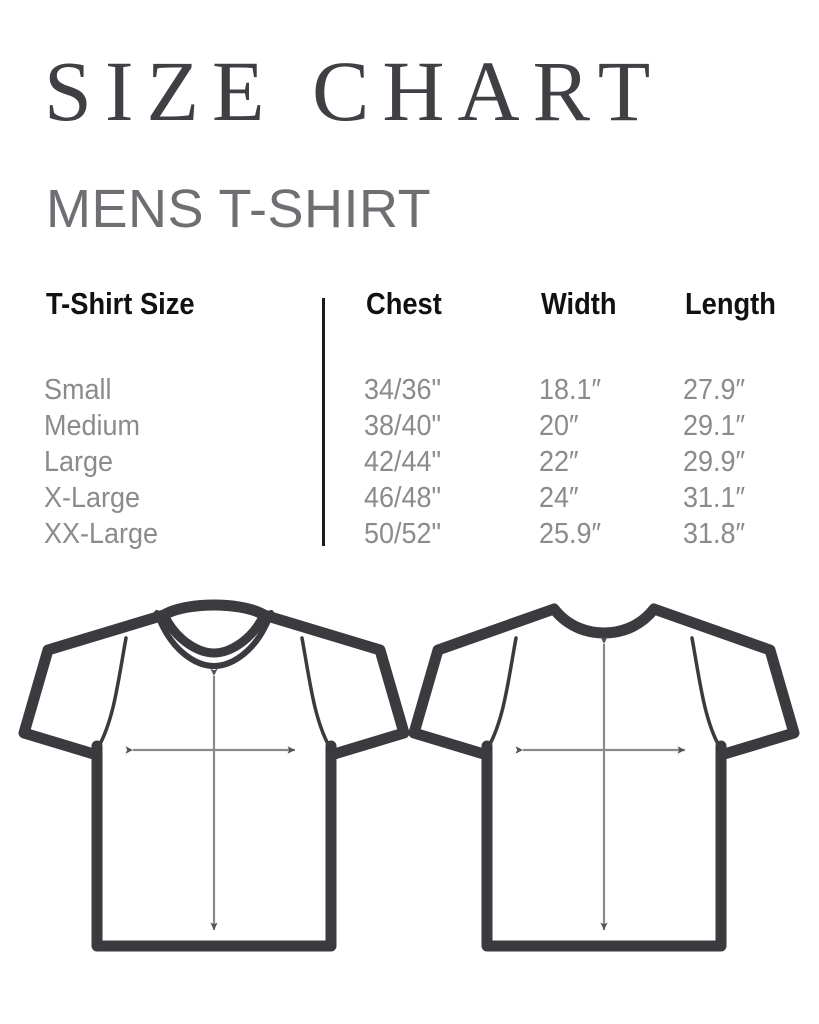 Image resolution: width=819 pixels, height=1024 pixels. What do you see at coordinates (404, 303) in the screenshot?
I see `column-header-chest: Chest` at bounding box center [404, 303].